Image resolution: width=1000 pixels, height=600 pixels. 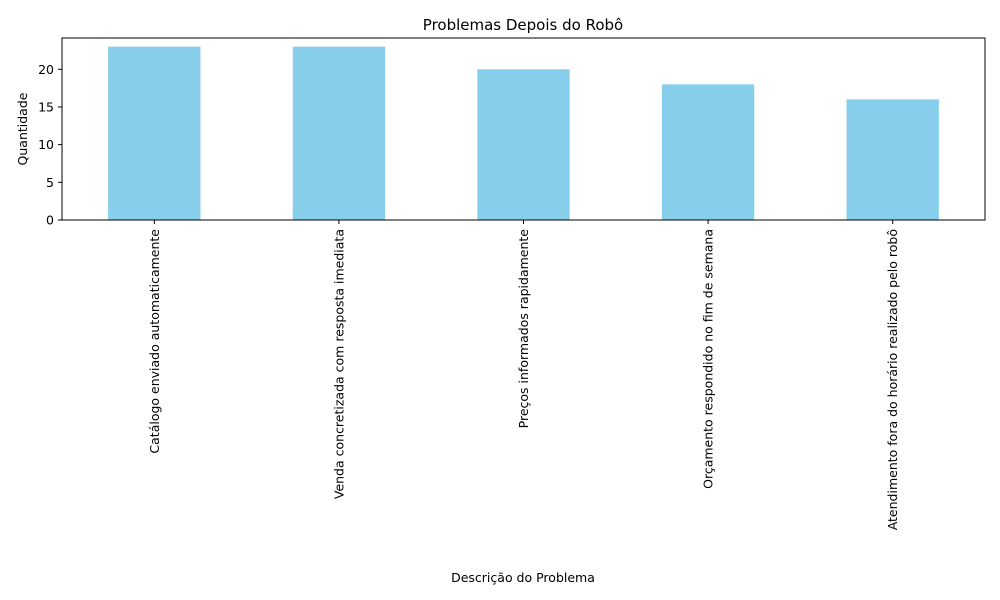 What do you see at coordinates (46, 106) in the screenshot?
I see `y-tick-label: 15` at bounding box center [46, 106].